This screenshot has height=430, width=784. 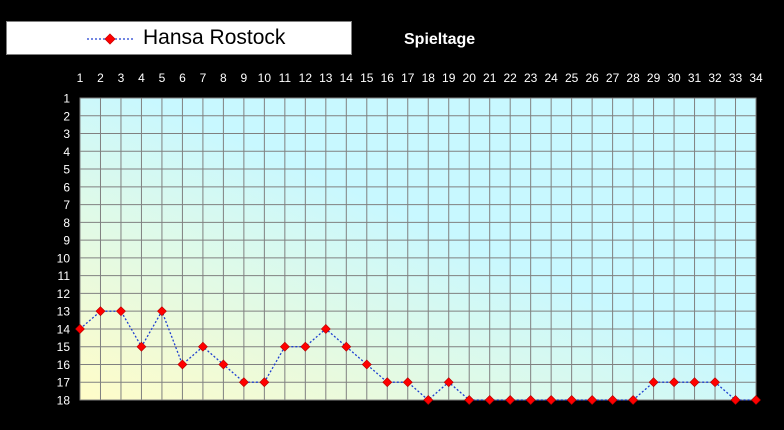 I want to click on y-tick-label: 1, so click(x=66, y=99).